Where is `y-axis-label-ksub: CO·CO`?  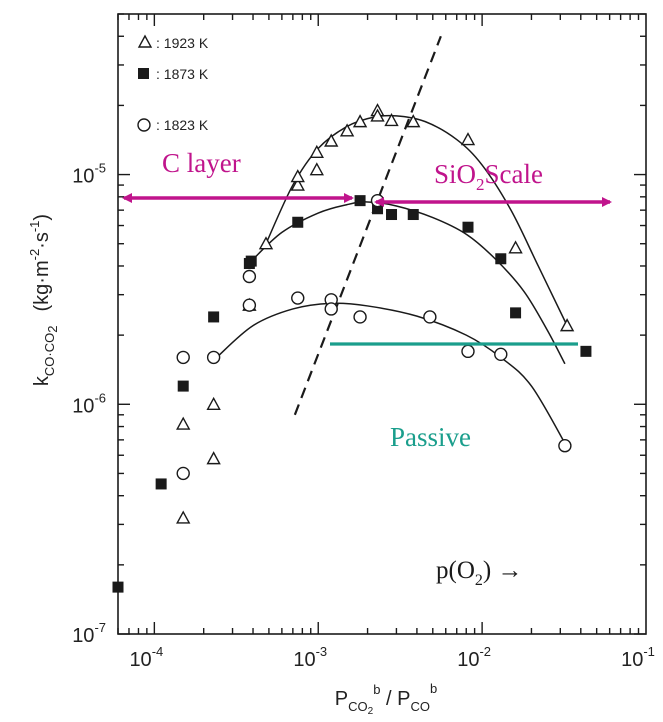 y-axis-label-ksub: CO·CO is located at coordinates (49, 354).